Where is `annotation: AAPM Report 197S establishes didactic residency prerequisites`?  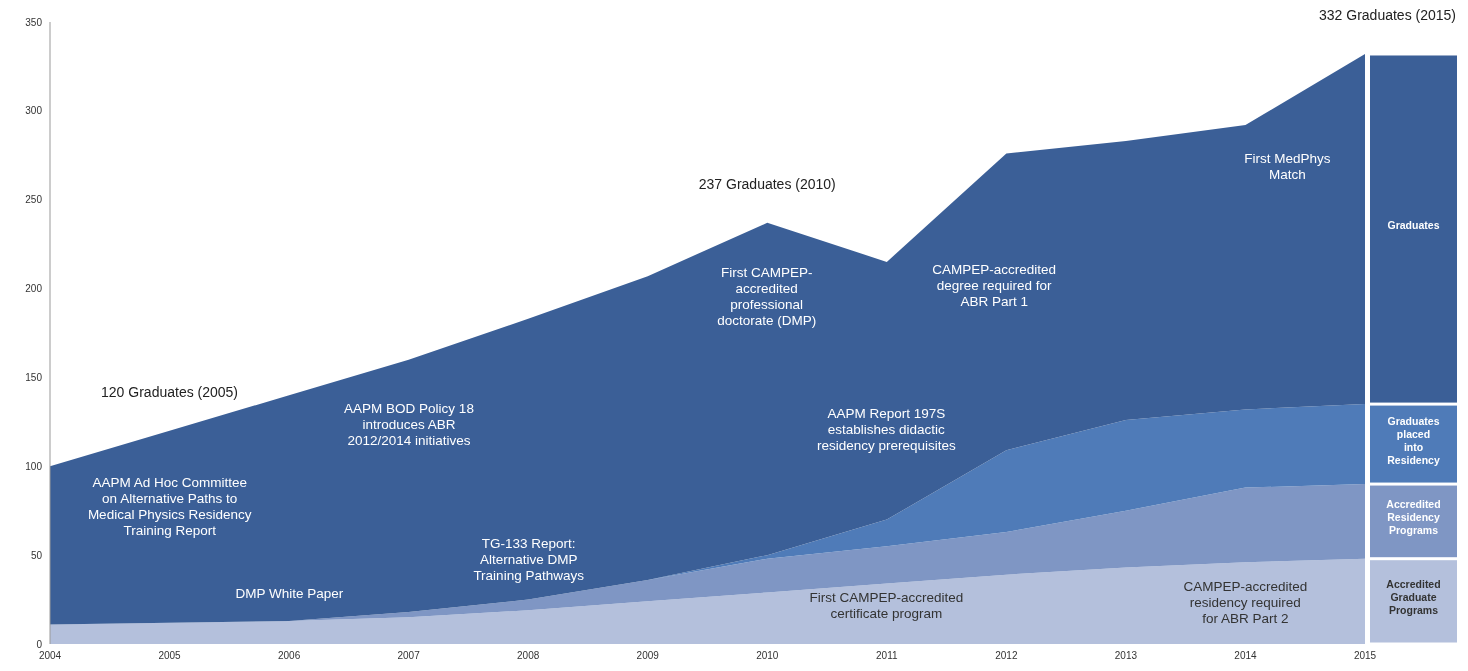 annotation: AAPM Report 197S establishes didactic residency prerequisites is located at coordinates (886, 430).